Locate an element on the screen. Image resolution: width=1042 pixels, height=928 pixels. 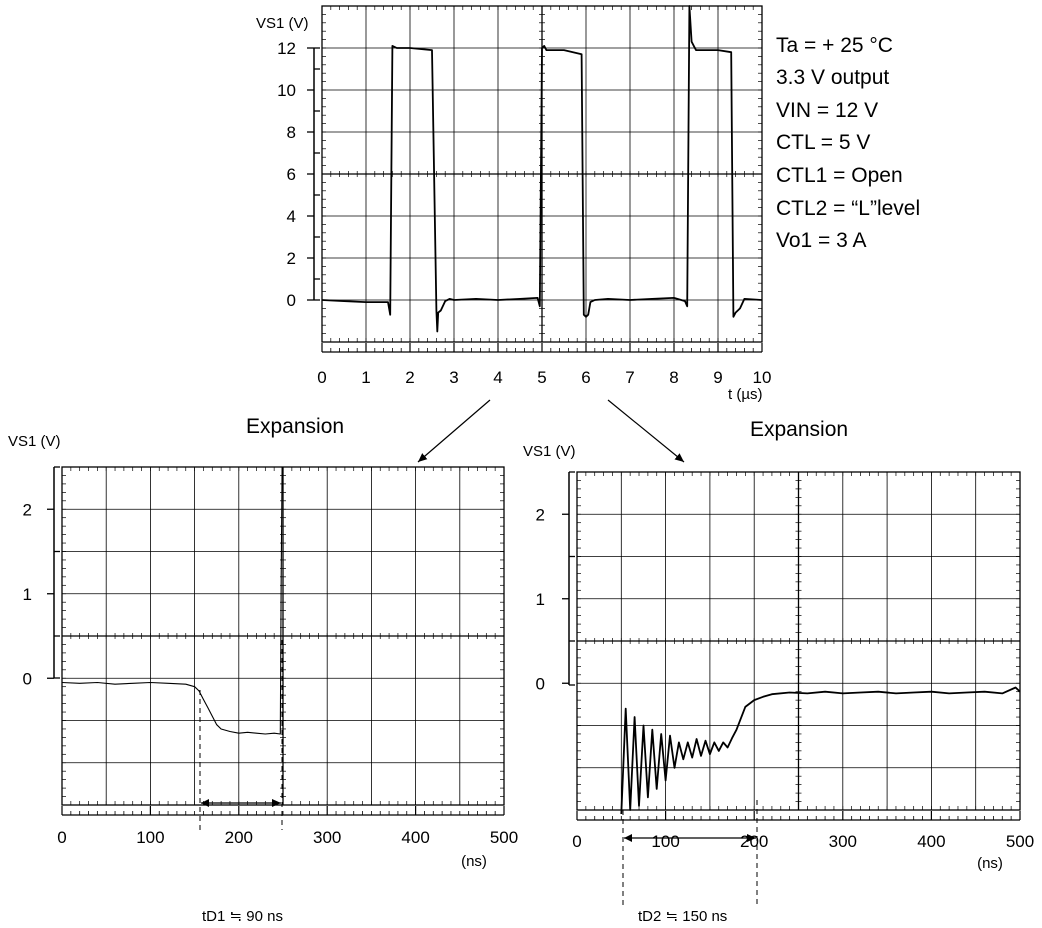
x-tick-label: 8 is located at coordinates (673, 377).